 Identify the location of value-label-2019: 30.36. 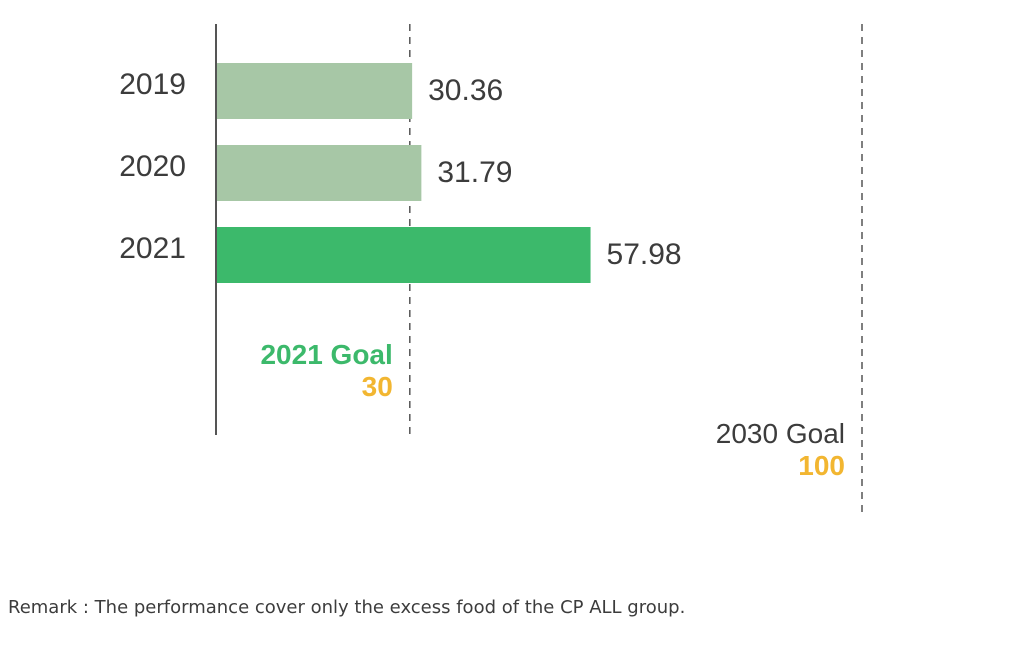
(465, 90).